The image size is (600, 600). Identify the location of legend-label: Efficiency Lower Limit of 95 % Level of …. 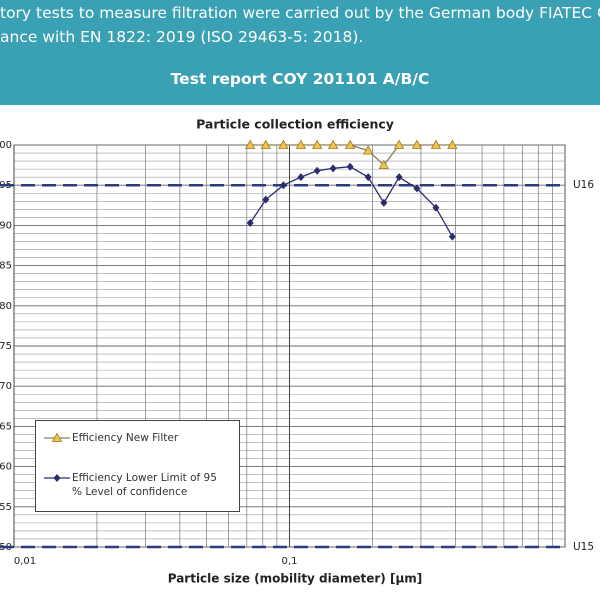
(144, 485).